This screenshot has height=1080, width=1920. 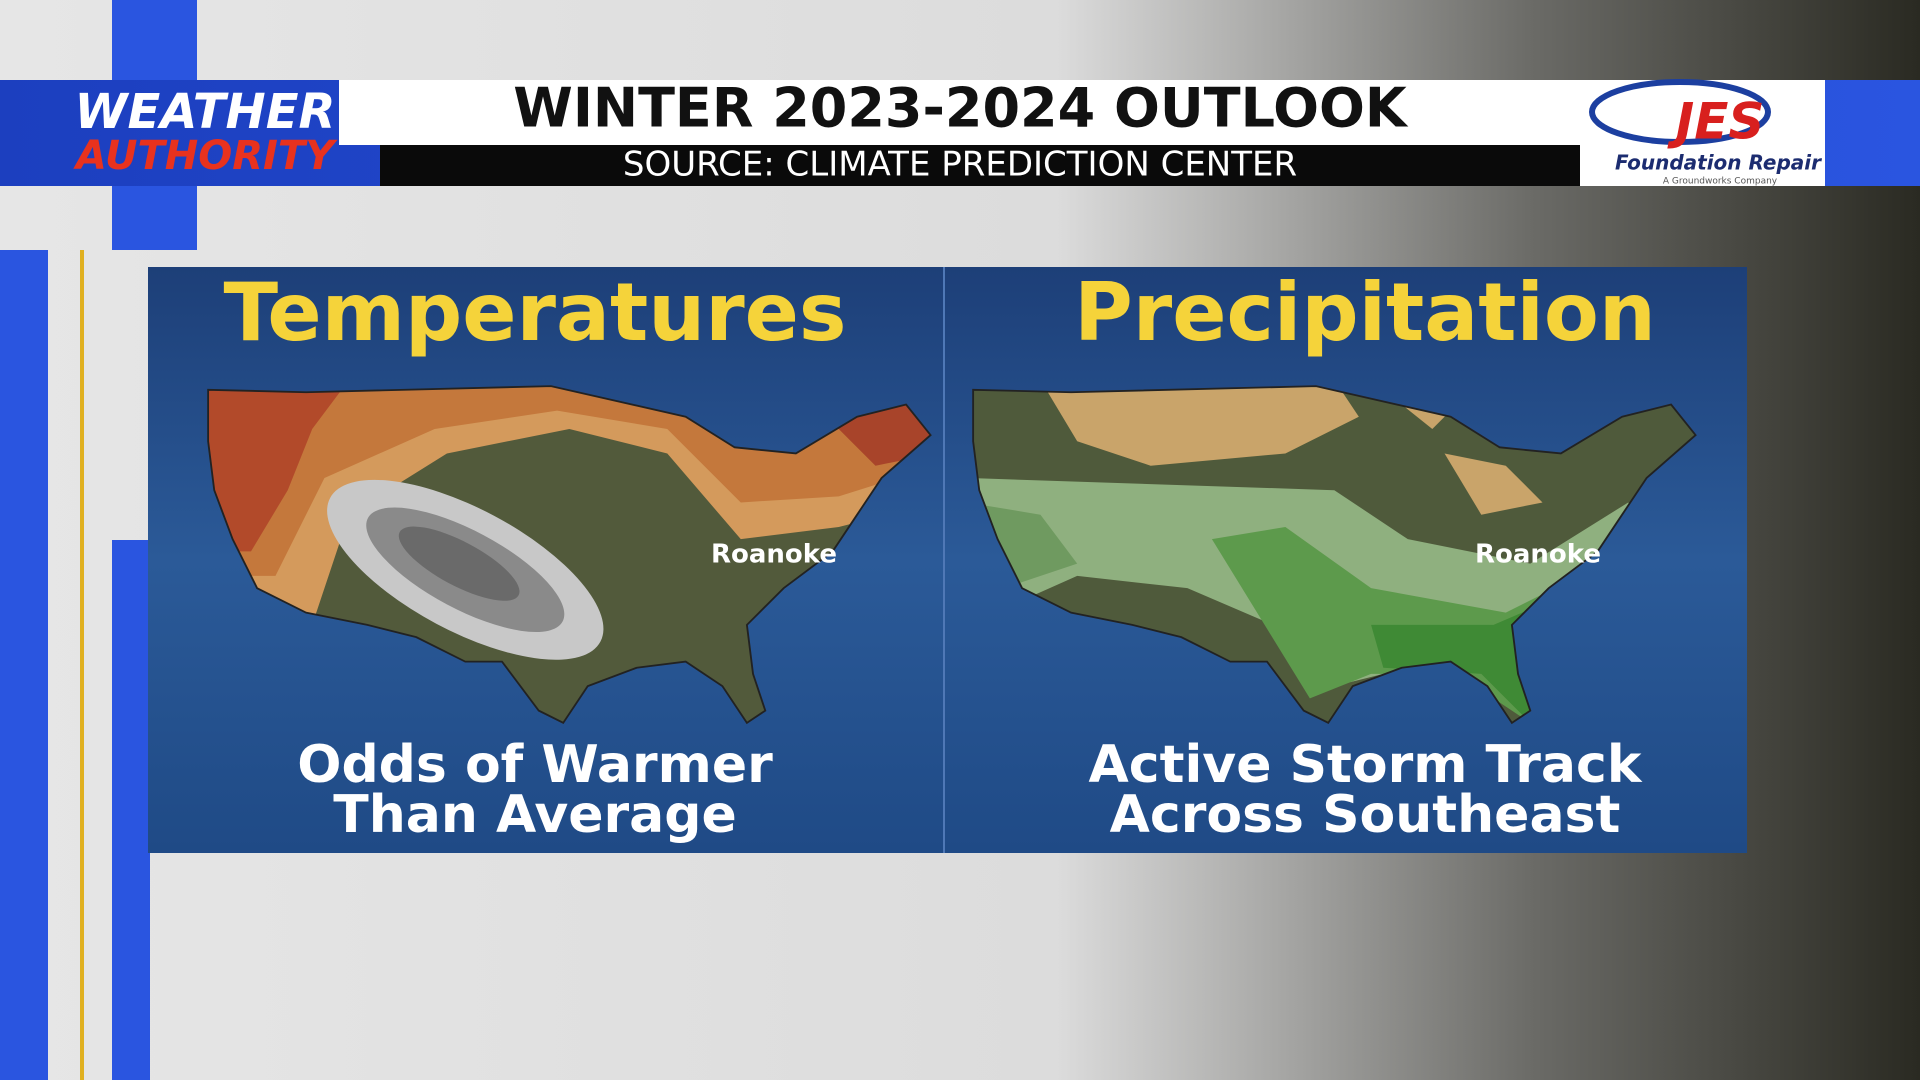 What do you see at coordinates (1718, 163) in the screenshot?
I see `sponsor-tagline: Foundation Repair` at bounding box center [1718, 163].